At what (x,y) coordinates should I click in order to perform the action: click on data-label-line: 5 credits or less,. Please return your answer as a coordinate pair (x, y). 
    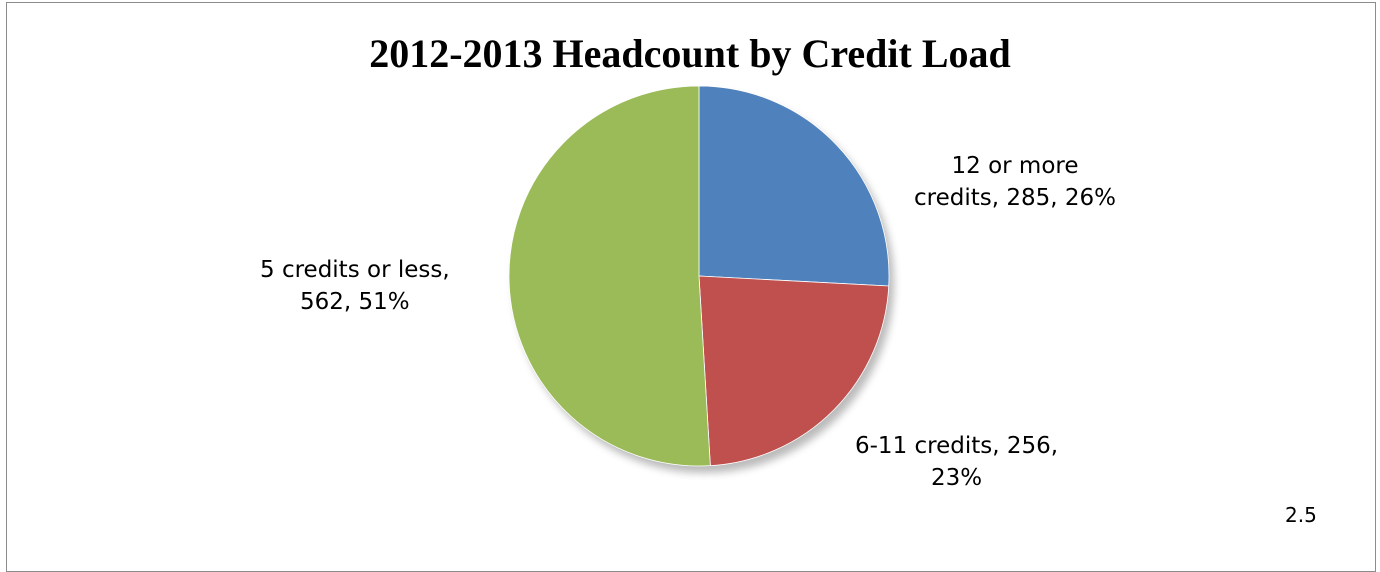
    Looking at the image, I should click on (355, 270).